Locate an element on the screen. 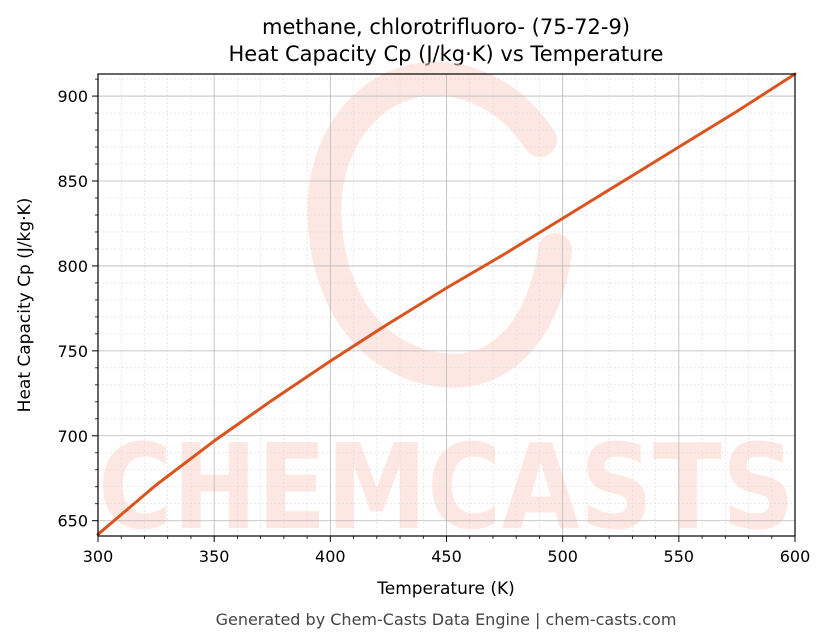  y-tick-label: 700 is located at coordinates (72, 436).